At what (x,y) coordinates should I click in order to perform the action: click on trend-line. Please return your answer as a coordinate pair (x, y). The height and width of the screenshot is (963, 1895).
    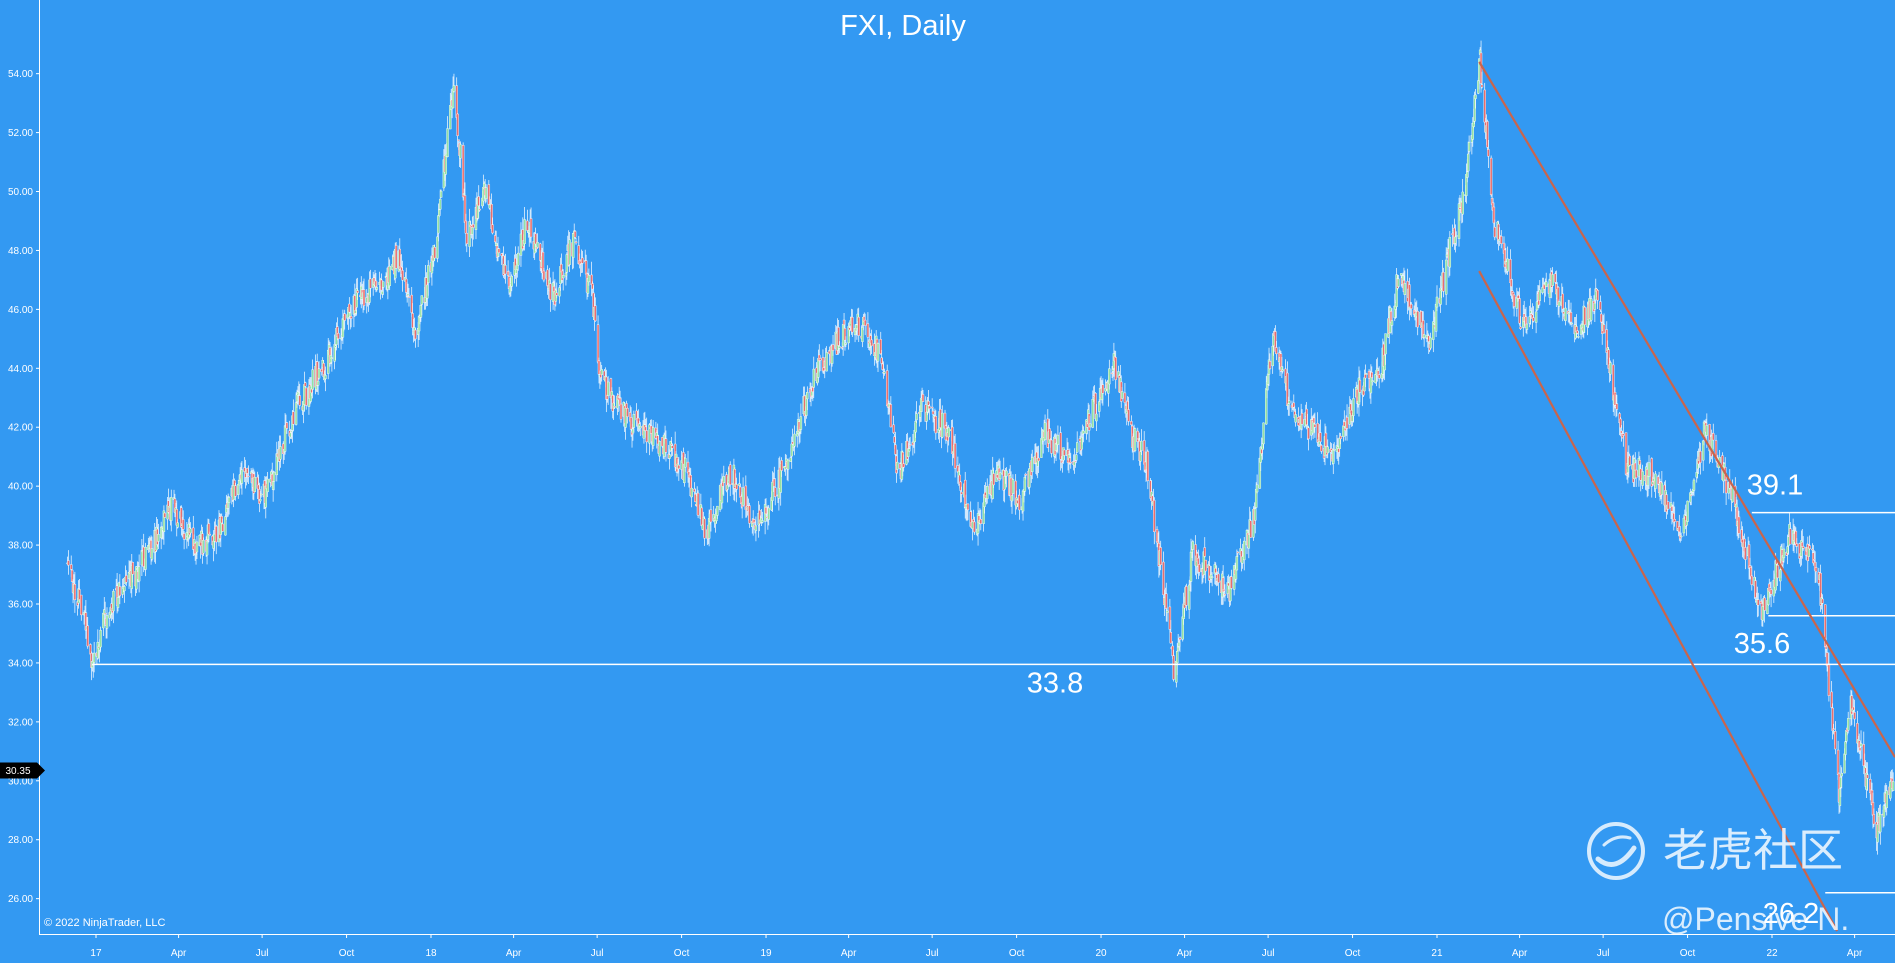
    Looking at the image, I should click on (1658, 601).